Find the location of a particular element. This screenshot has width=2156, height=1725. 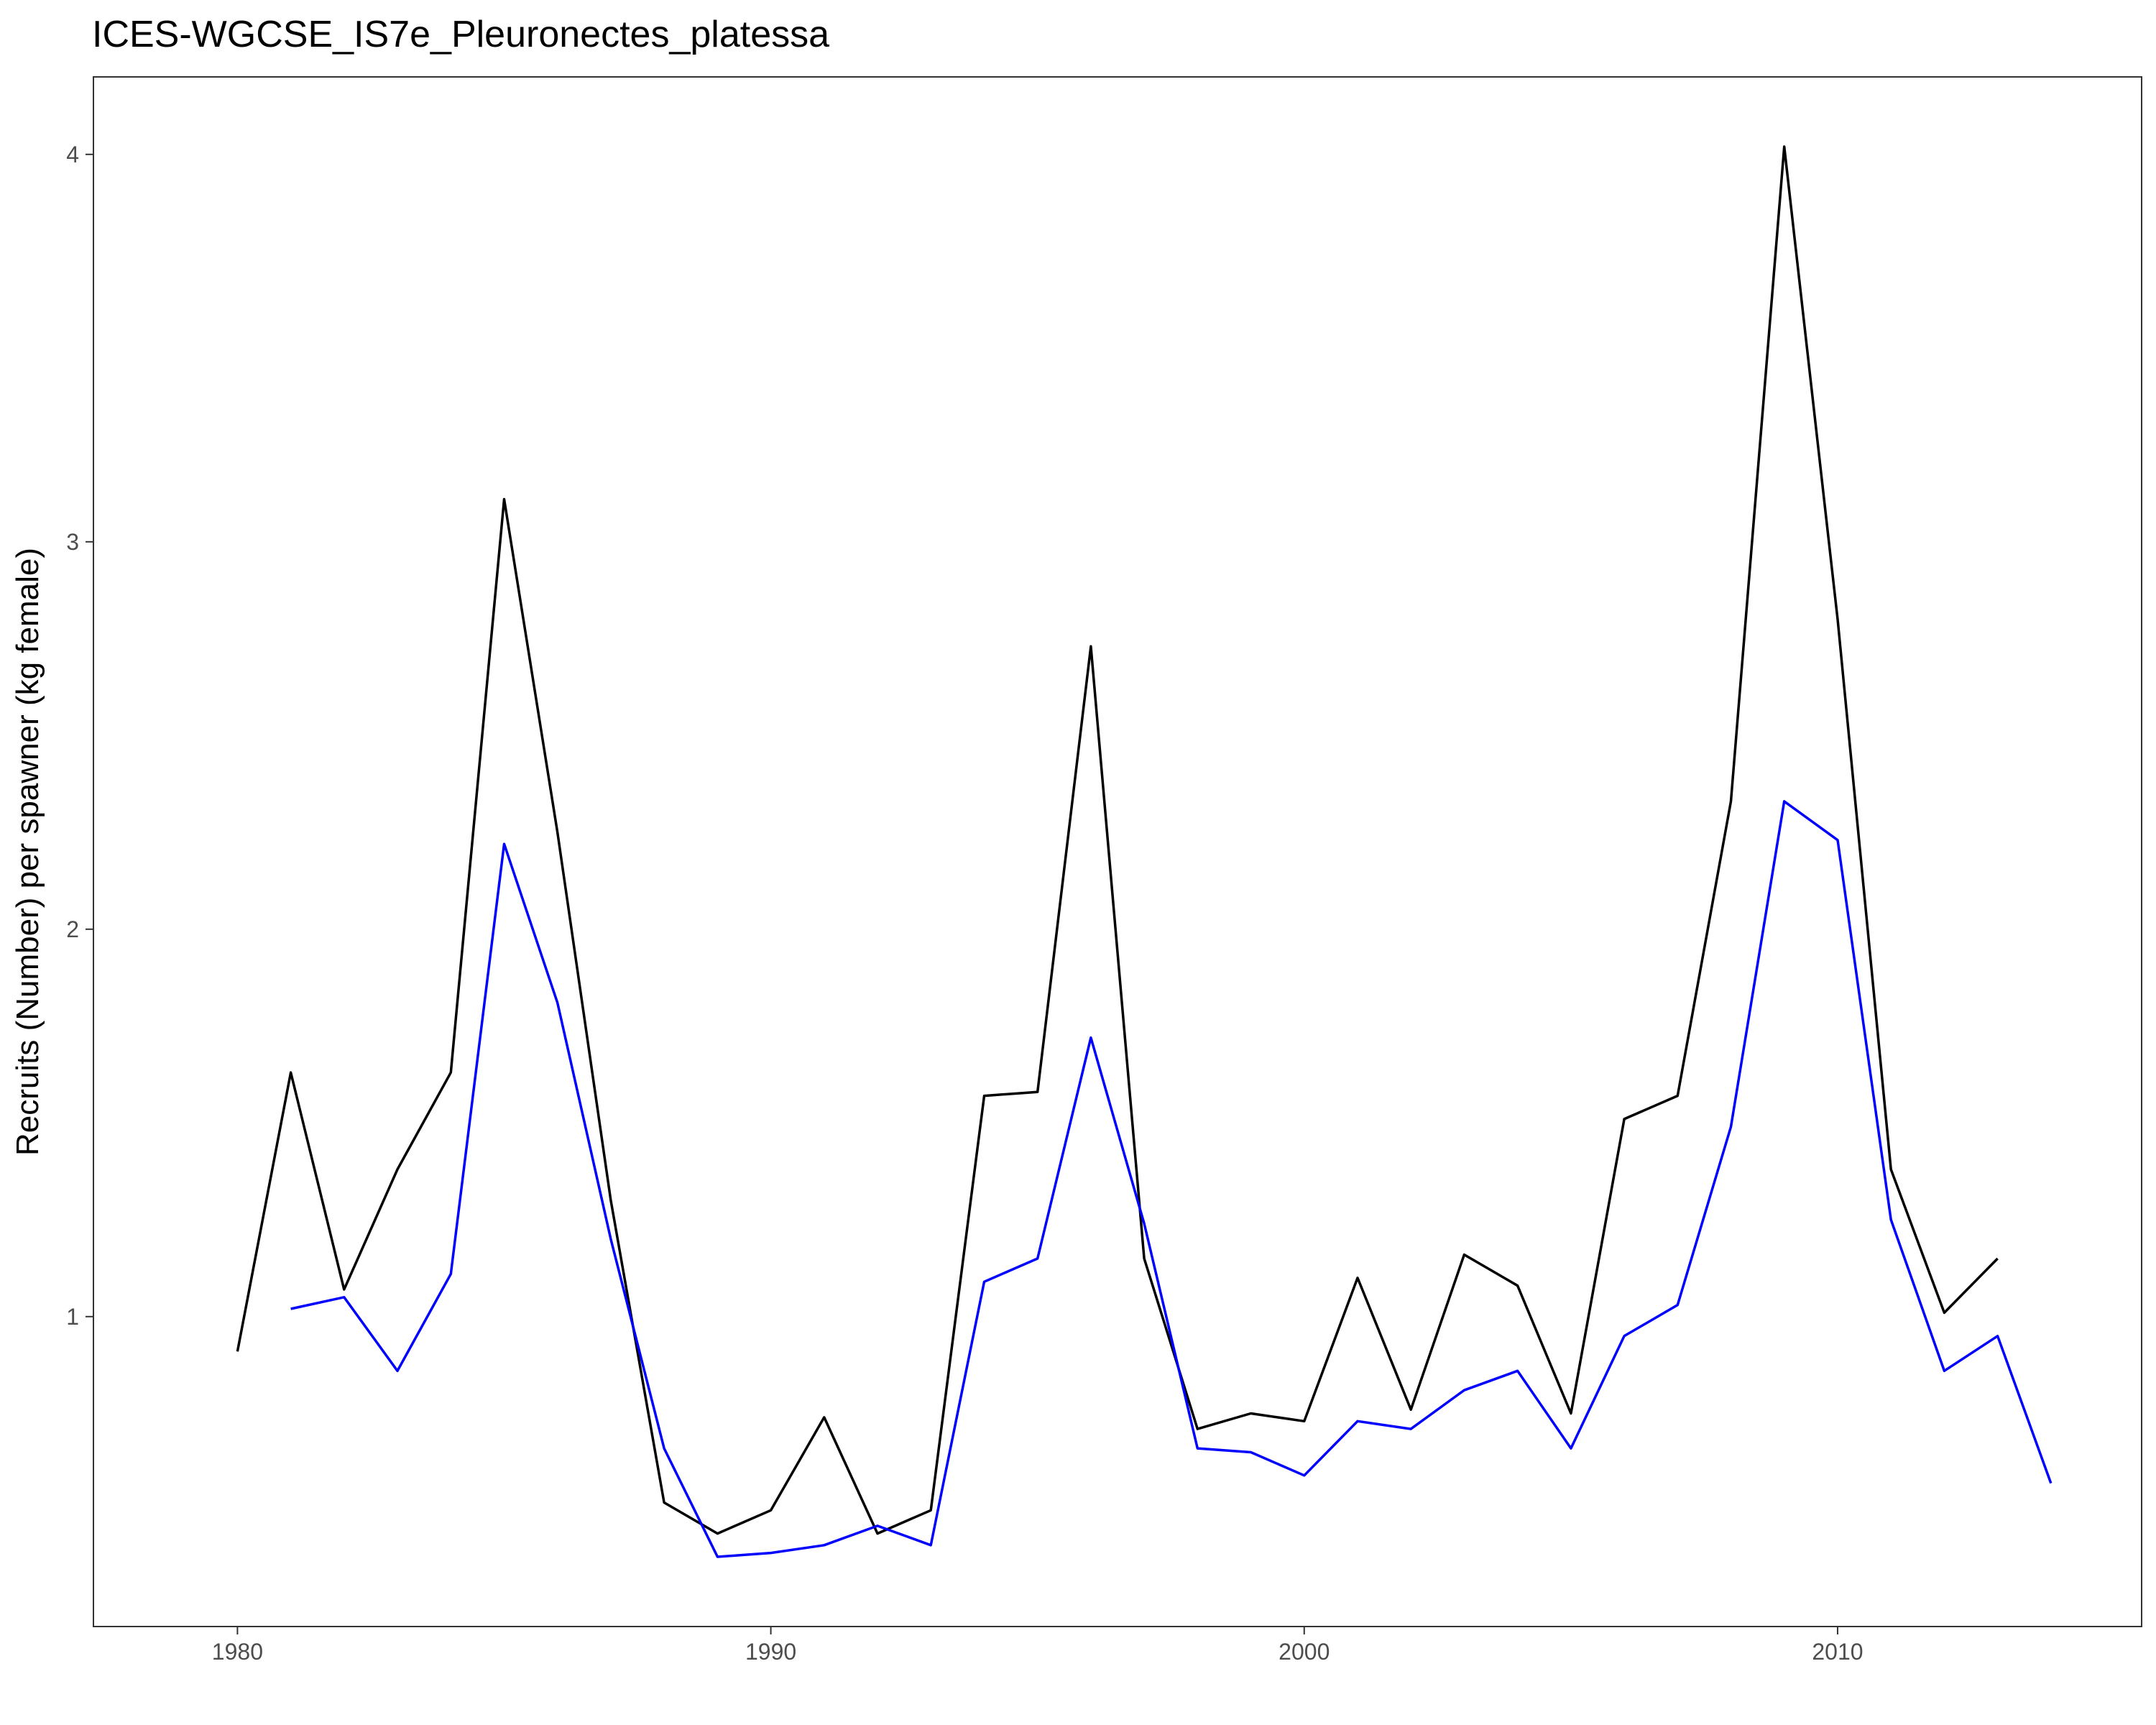

x-tick-label-2010: 2010 is located at coordinates (1838, 1652).